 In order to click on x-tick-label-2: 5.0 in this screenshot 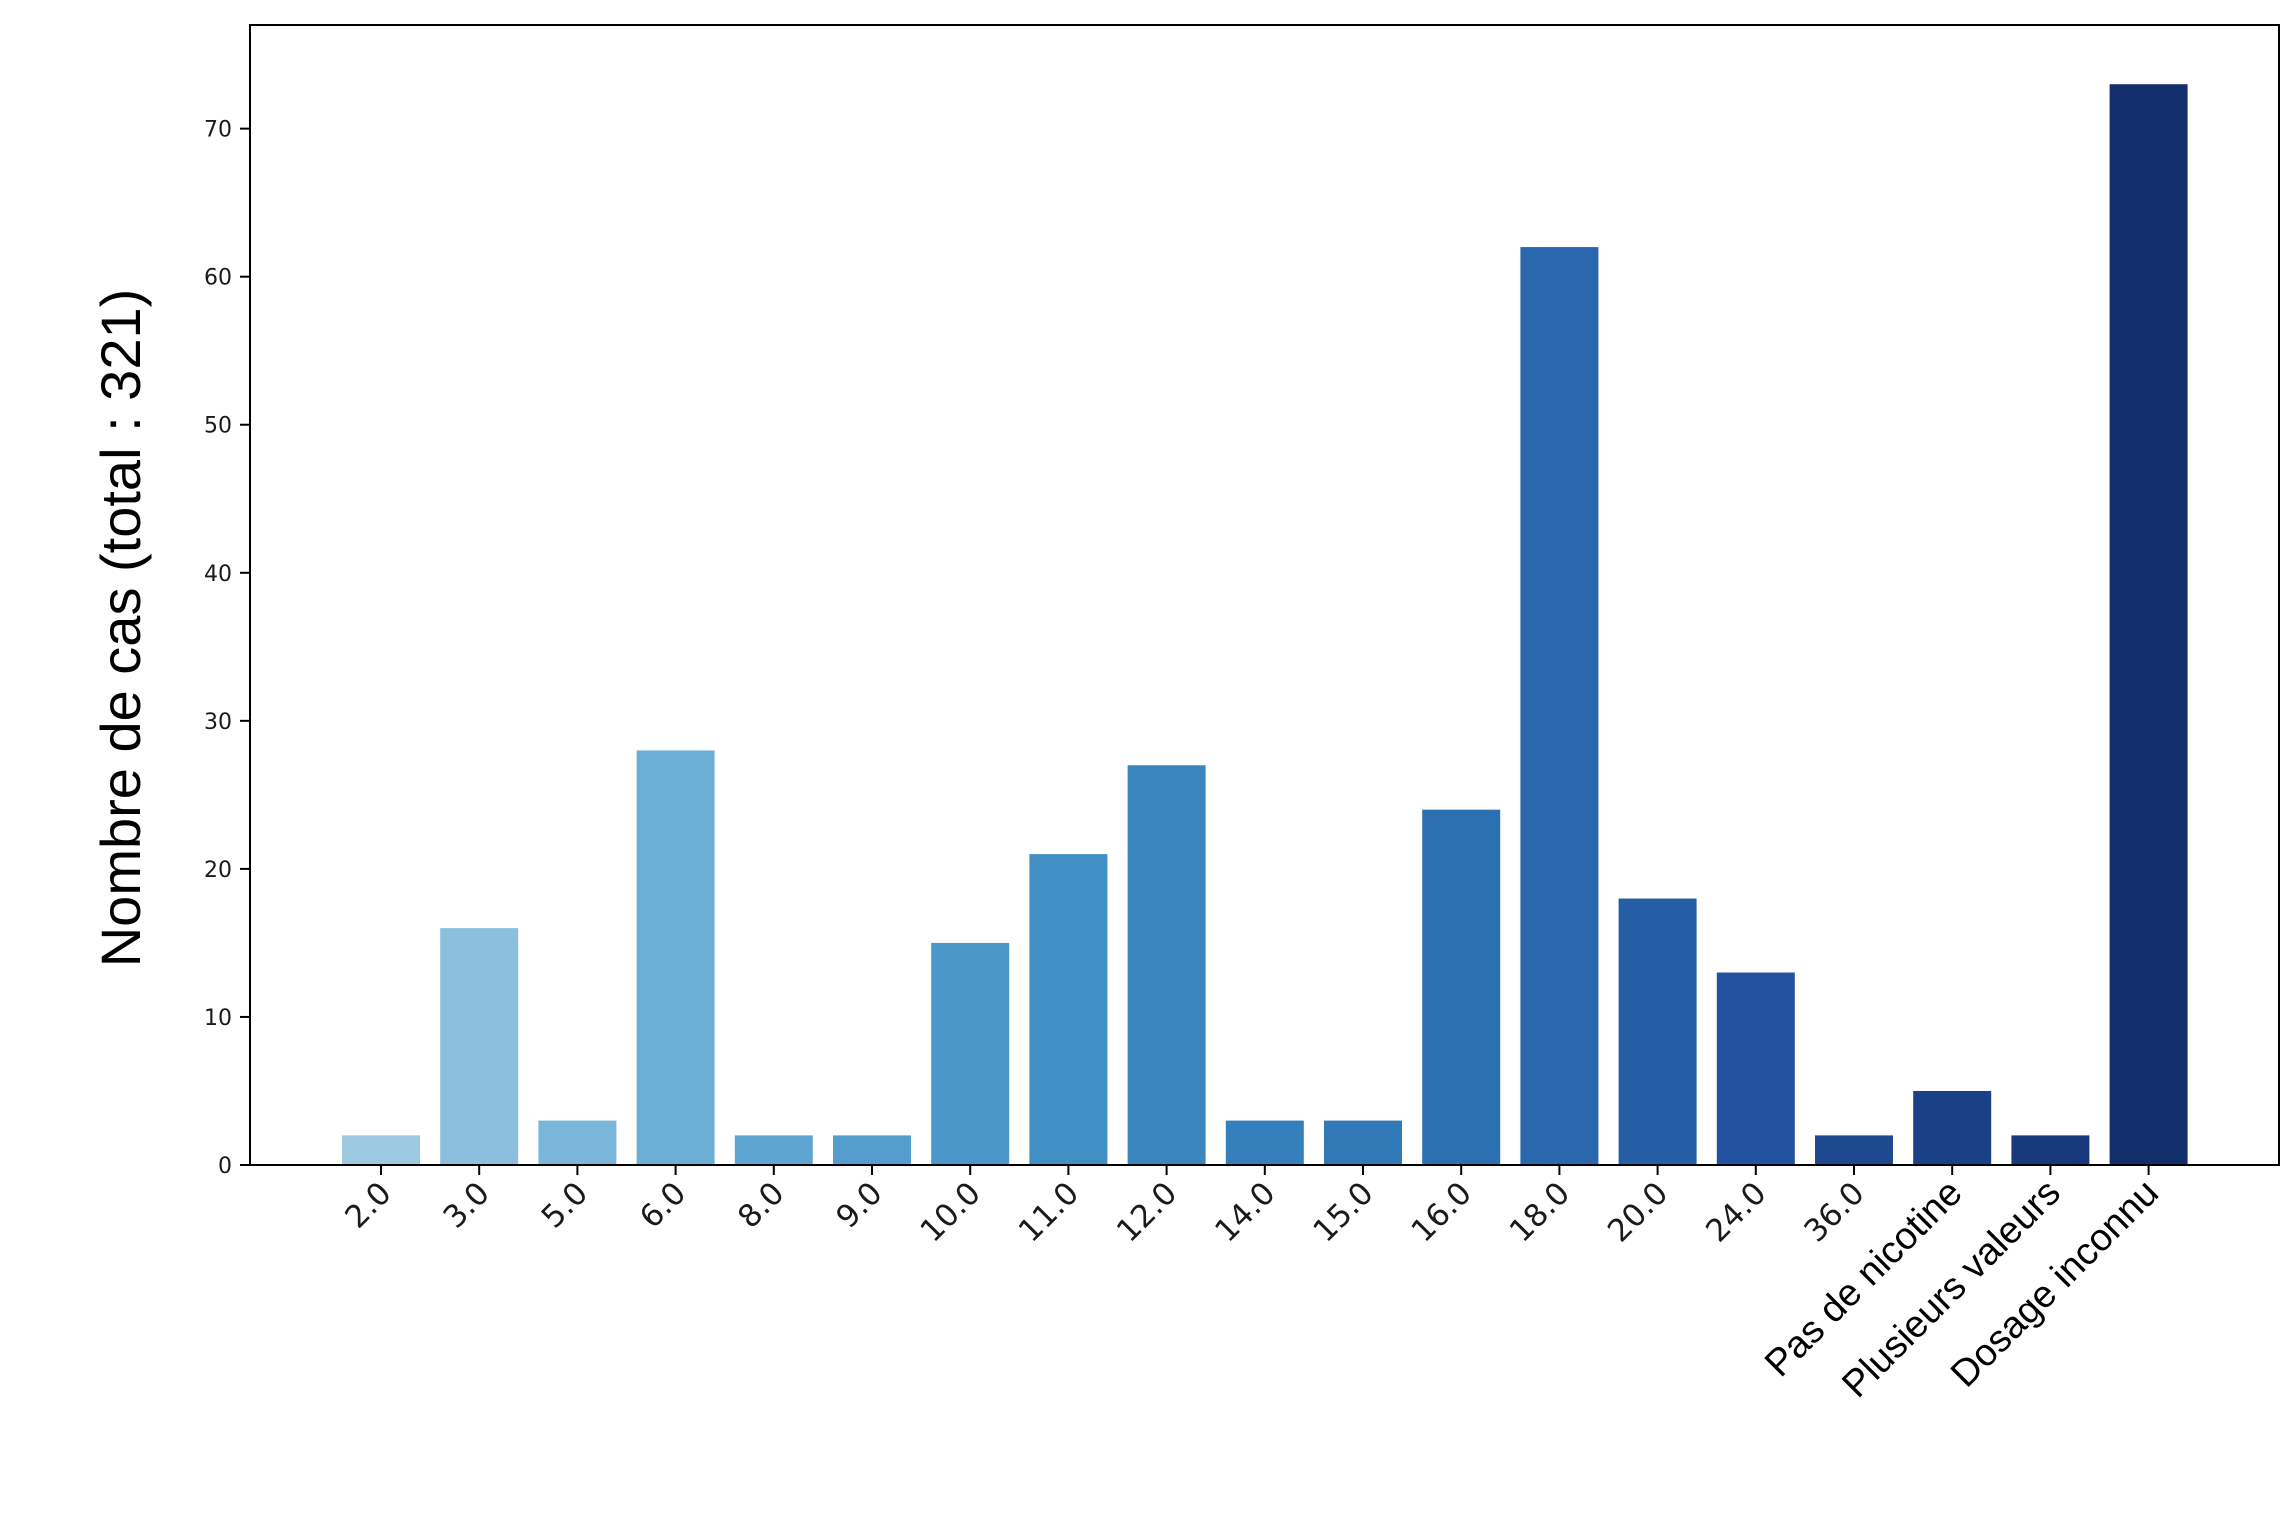, I will do `click(565, 1205)`.